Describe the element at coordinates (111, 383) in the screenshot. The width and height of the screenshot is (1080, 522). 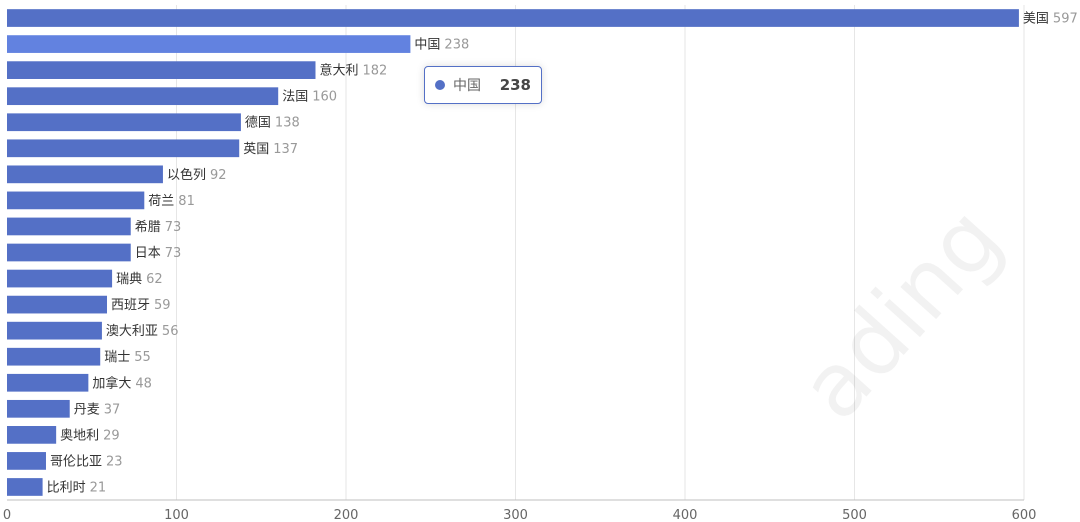
I see `bar-category: 加拿大` at that location.